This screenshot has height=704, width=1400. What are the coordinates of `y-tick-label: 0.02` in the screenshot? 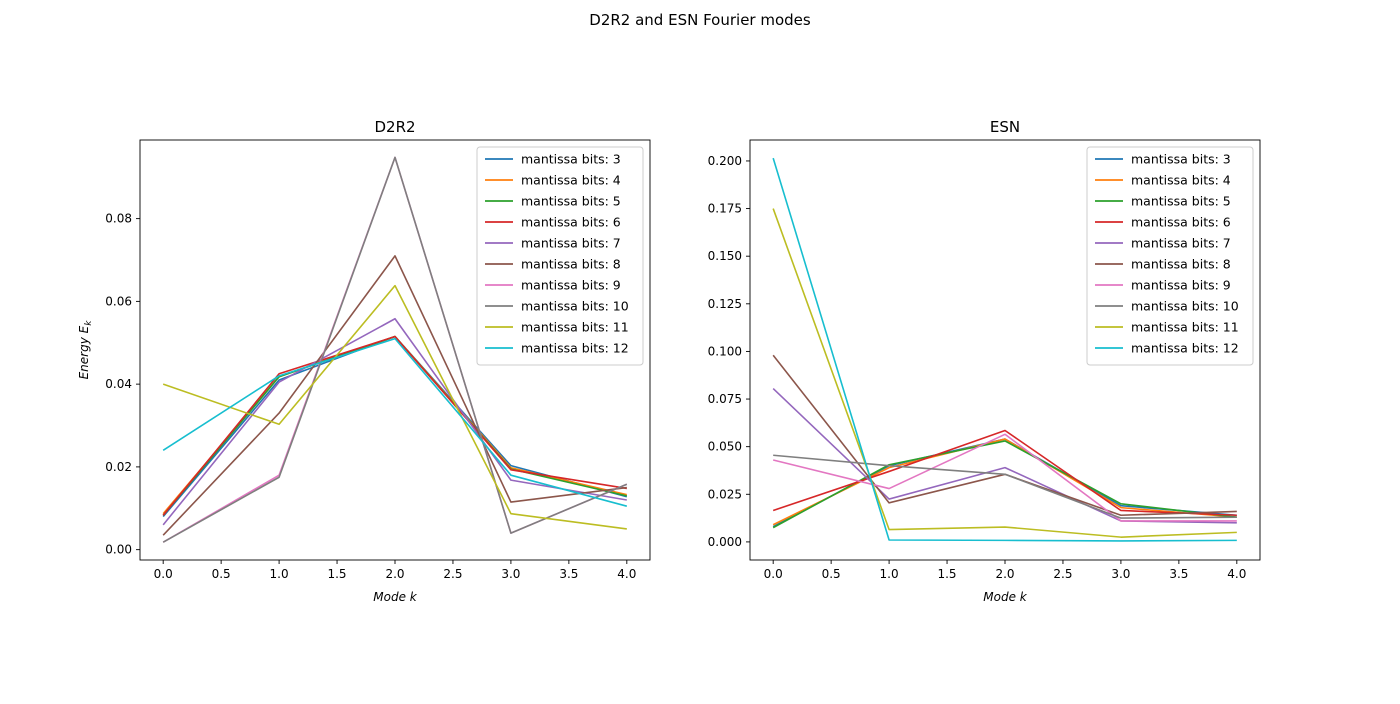 It's located at (118, 467).